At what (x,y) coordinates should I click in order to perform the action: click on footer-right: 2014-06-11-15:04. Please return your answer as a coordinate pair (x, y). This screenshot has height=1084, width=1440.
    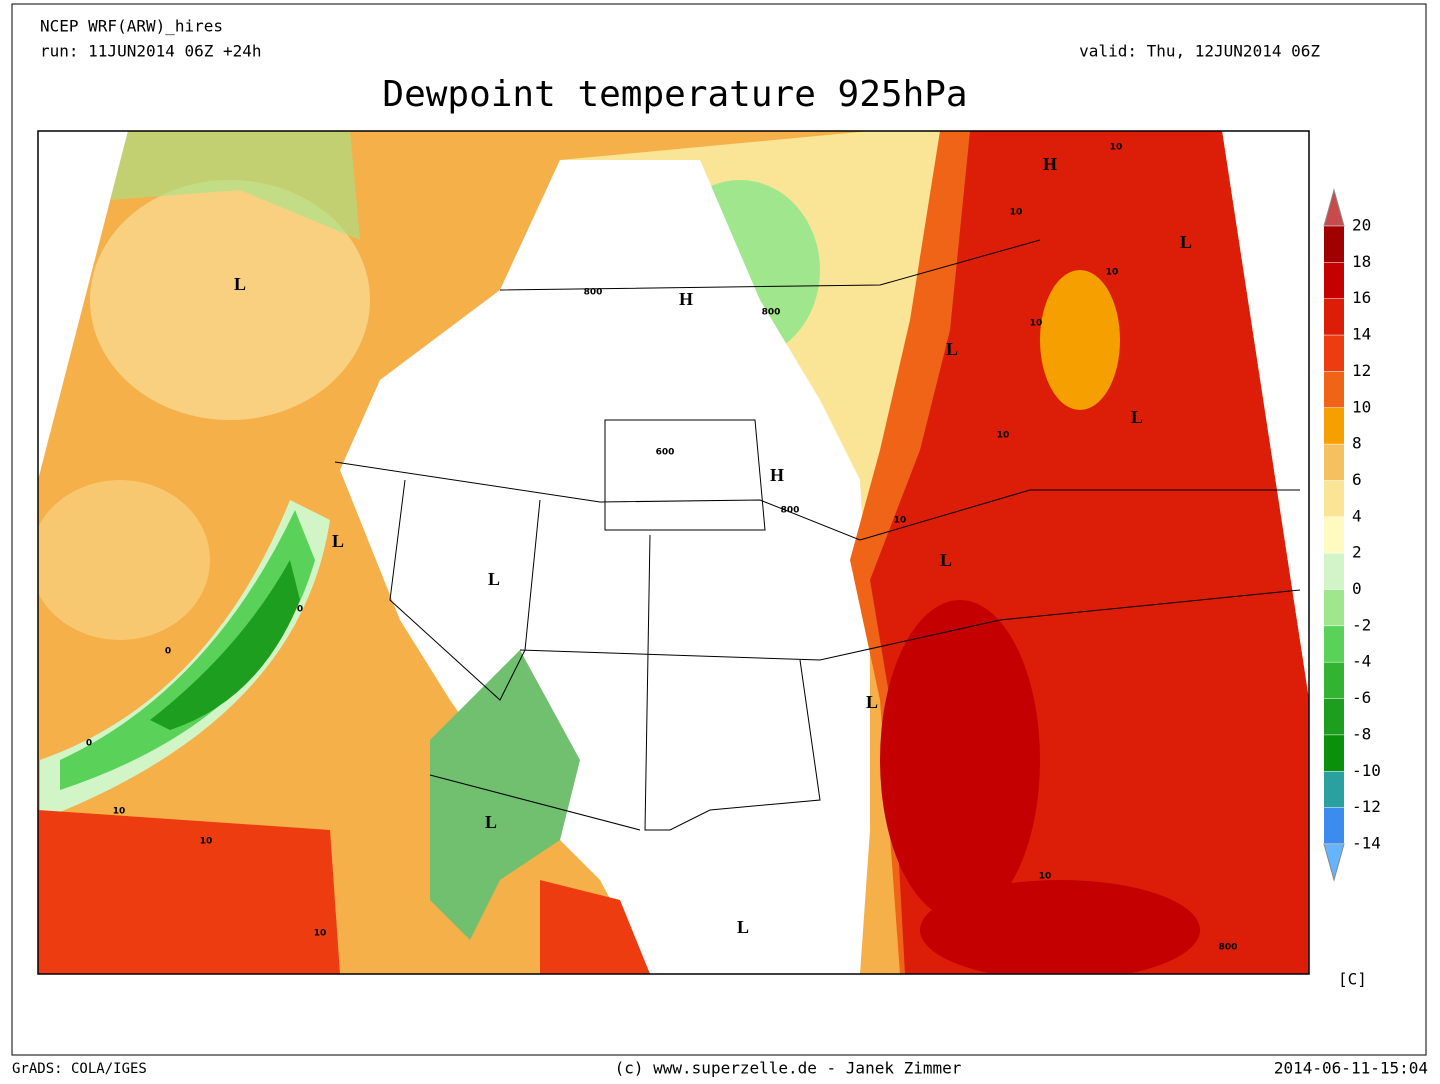
    Looking at the image, I should click on (1351, 1068).